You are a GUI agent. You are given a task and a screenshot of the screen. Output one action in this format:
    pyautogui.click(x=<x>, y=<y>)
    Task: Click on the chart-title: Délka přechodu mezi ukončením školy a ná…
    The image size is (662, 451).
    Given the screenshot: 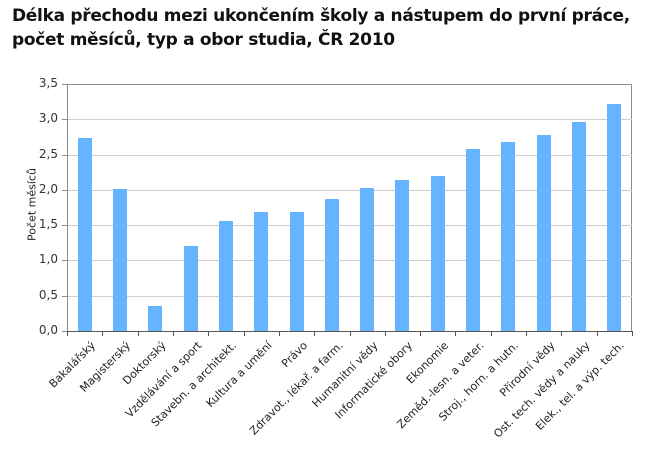 What is the action you would take?
    pyautogui.click(x=321, y=28)
    